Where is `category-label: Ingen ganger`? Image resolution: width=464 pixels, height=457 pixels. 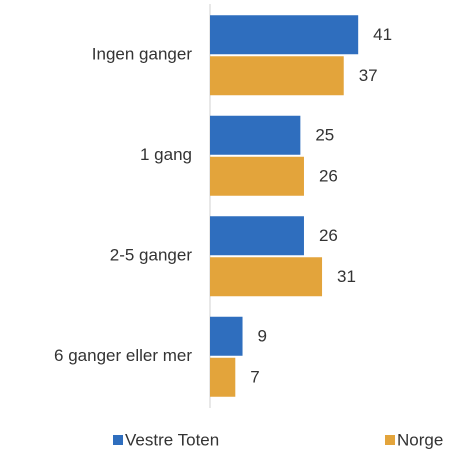
category-label: Ingen ganger is located at coordinates (142, 54).